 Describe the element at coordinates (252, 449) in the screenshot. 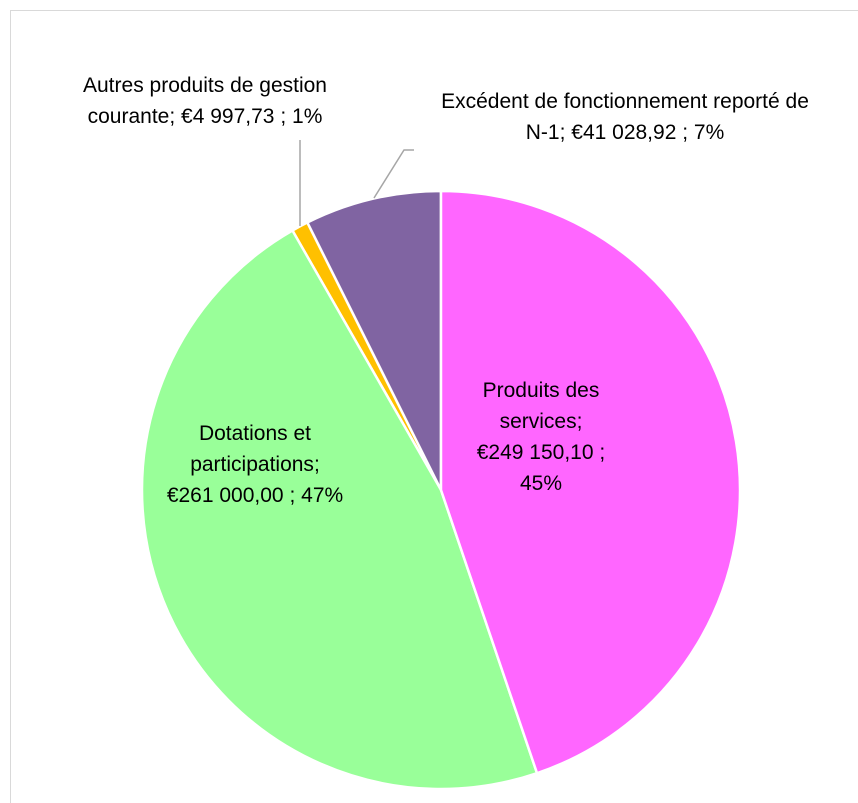

I see `label-category: Dotations et participations` at that location.